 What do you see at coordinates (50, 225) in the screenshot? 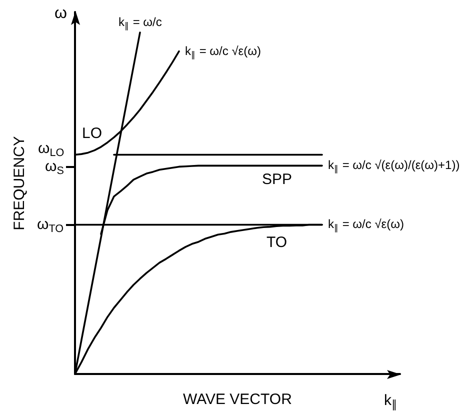
I see `text: ω$_{TO}$` at bounding box center [50, 225].